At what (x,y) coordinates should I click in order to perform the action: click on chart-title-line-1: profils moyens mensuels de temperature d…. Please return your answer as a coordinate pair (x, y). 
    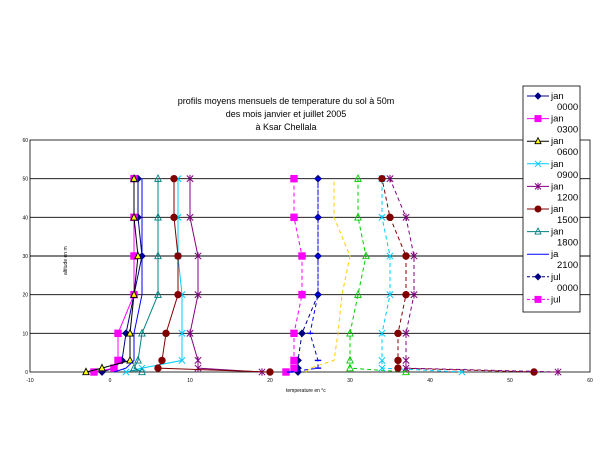
    Looking at the image, I should click on (286, 101).